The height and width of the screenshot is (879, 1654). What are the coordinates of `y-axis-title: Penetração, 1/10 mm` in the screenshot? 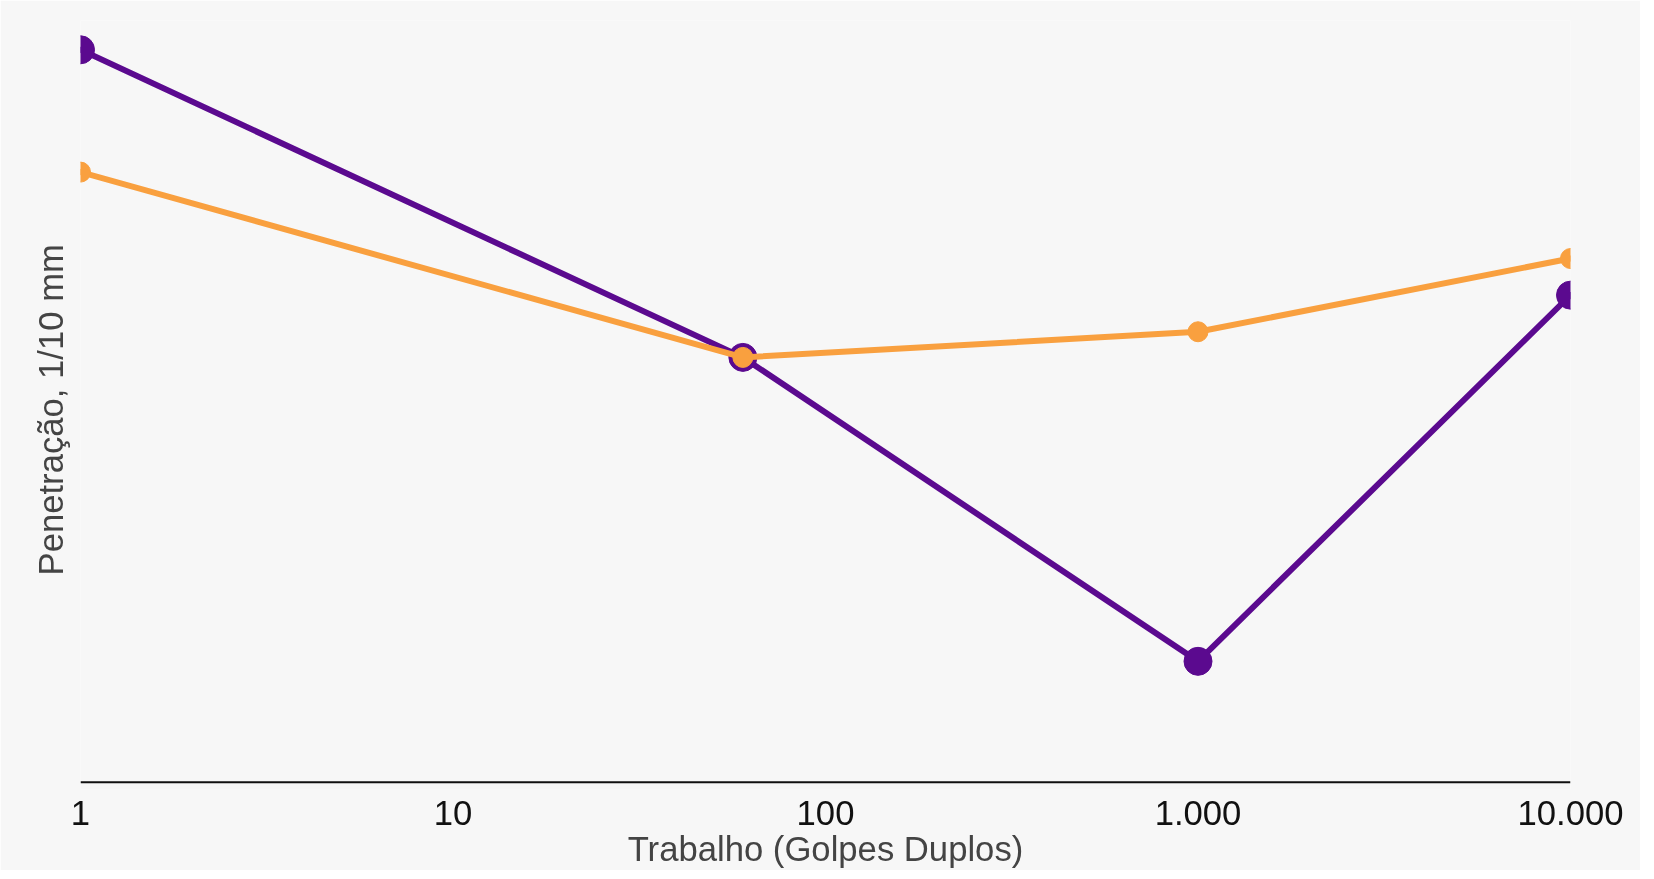 It's located at (50, 410).